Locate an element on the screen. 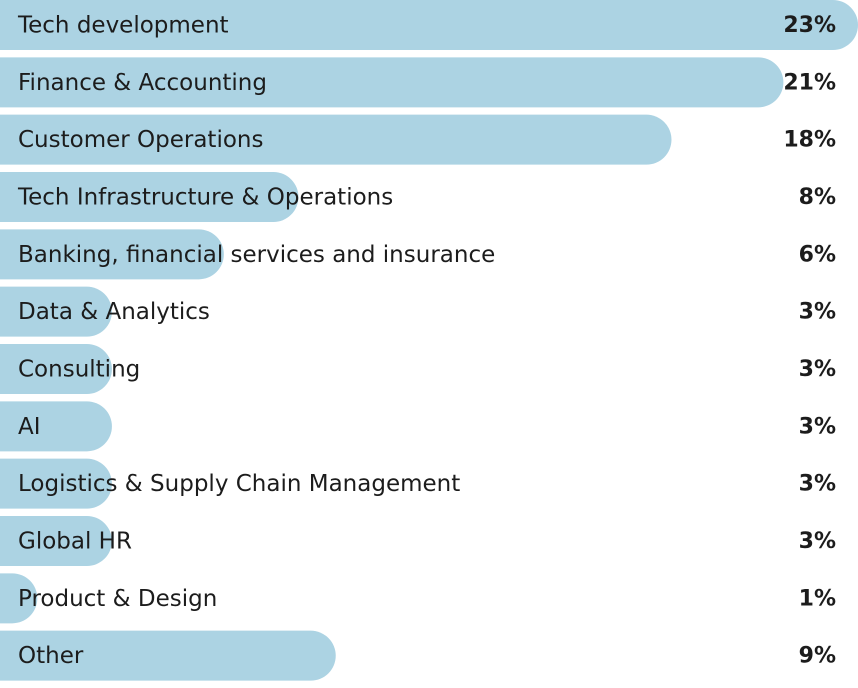 The image size is (858, 688). value-label: 23% is located at coordinates (809, 25).